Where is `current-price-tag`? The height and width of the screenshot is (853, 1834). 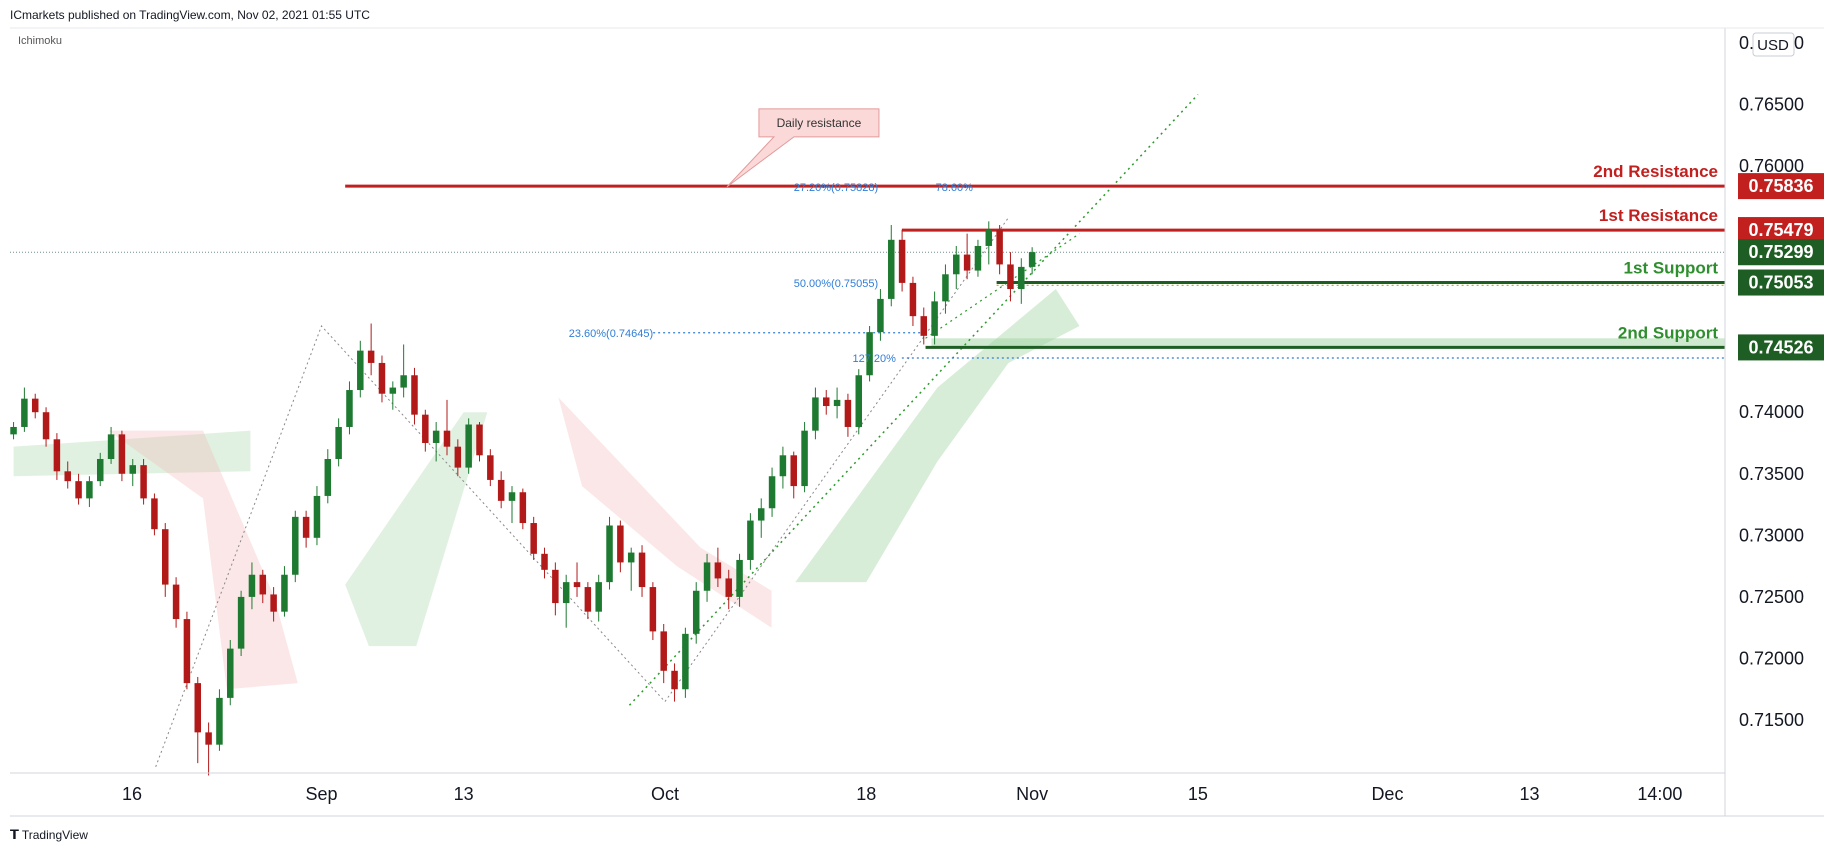 current-price-tag is located at coordinates (1781, 252).